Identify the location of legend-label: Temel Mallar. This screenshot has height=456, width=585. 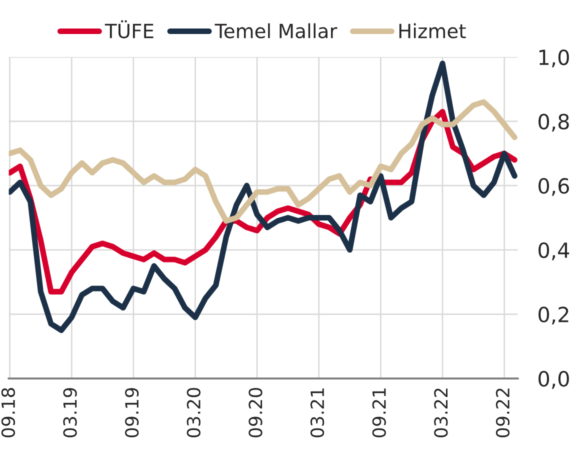
(276, 30).